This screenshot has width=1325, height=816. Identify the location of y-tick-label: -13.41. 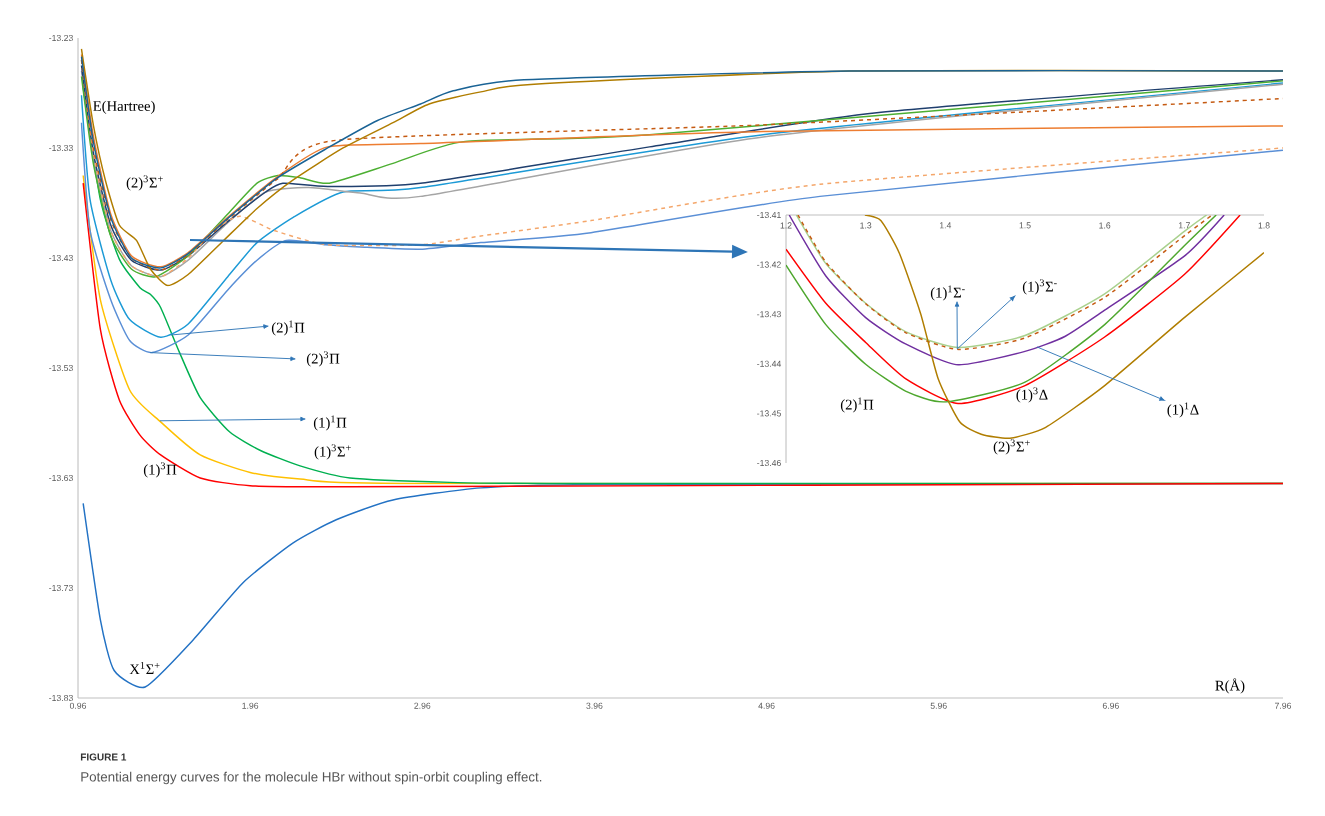
(769, 215).